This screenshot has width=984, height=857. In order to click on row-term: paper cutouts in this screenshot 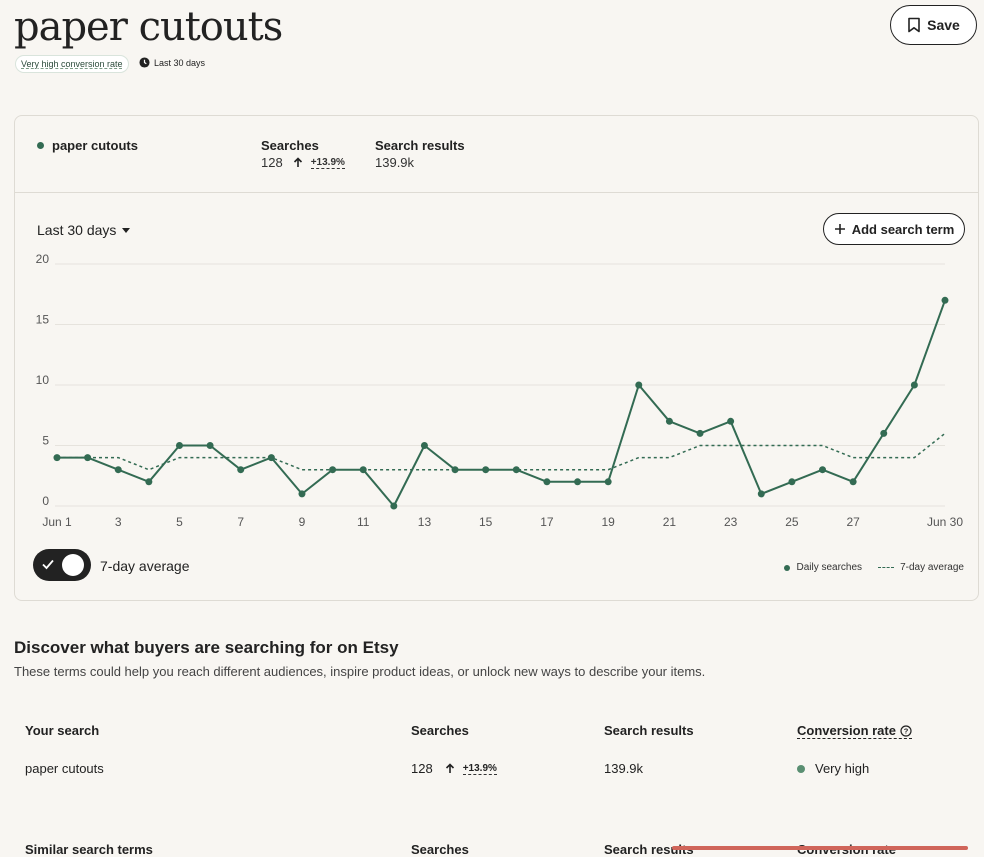, I will do `click(64, 768)`.